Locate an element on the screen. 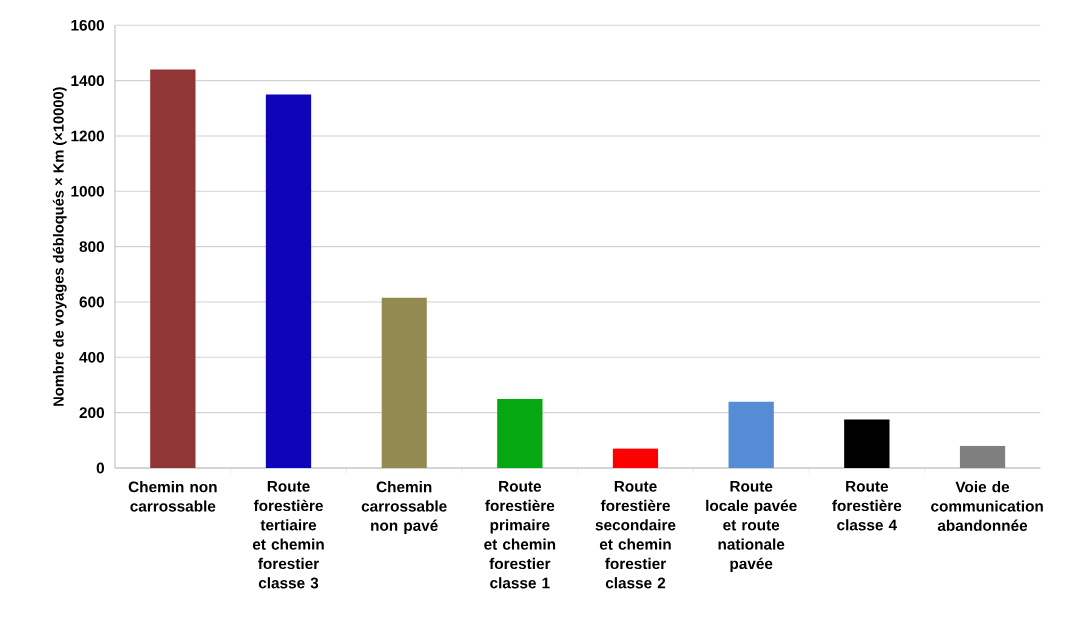 The image size is (1073, 634). y-tick-label: 1200 is located at coordinates (87, 136).